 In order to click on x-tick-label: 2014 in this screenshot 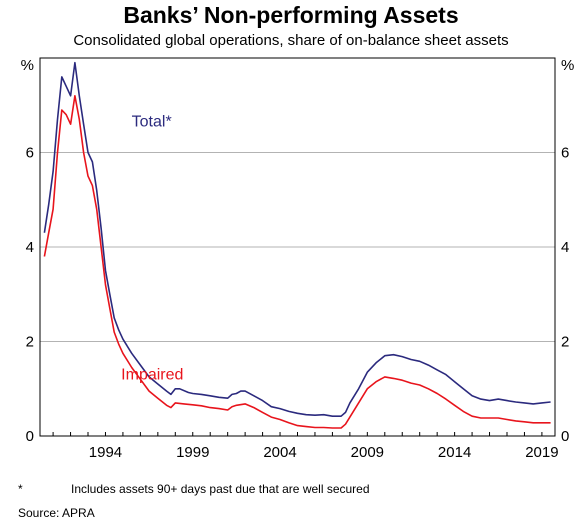, I will do `click(454, 452)`.